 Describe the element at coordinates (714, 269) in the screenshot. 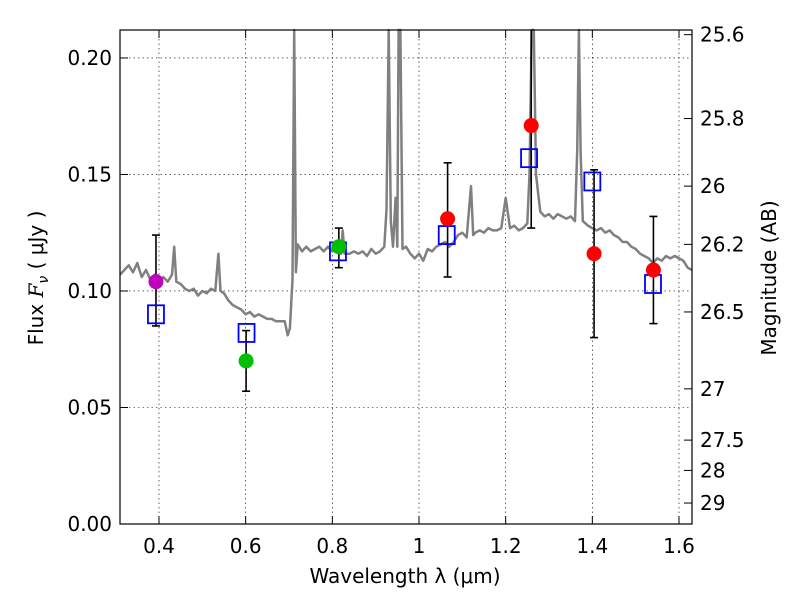

I see `y2-axis-ticks: 25.6 25.8 26 26.2 26.5 27 27.5 28 29` at that location.